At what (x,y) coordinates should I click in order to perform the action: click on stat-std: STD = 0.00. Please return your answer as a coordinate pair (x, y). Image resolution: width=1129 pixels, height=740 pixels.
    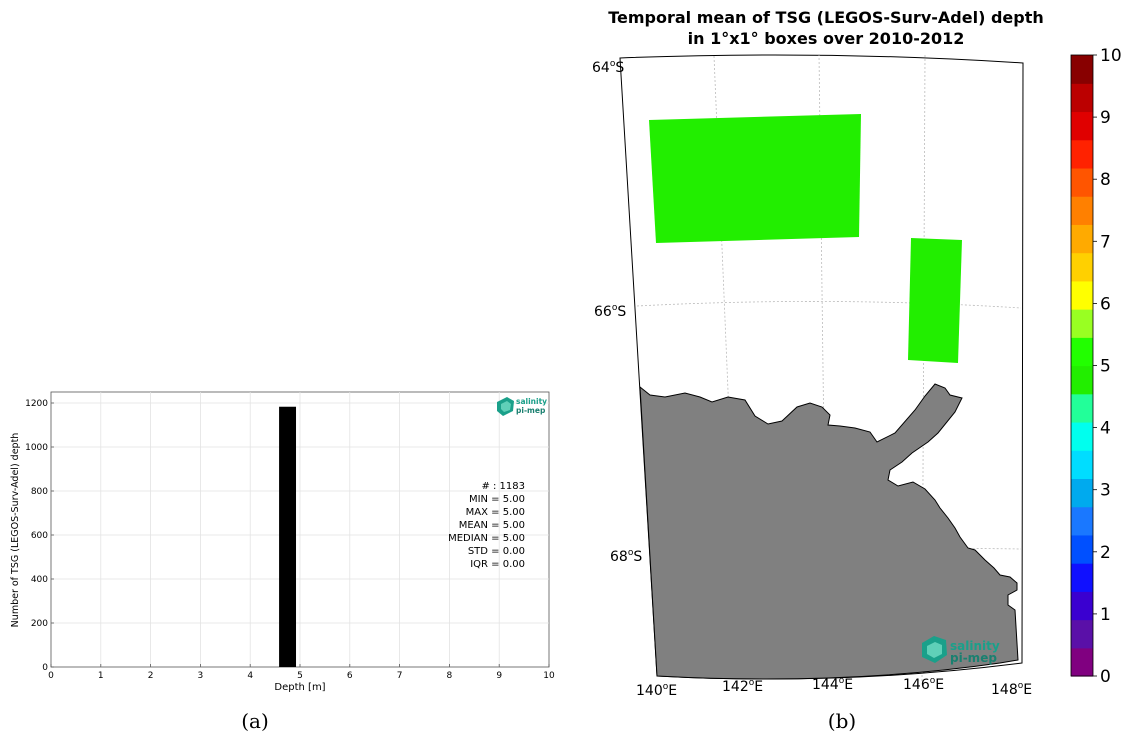
    Looking at the image, I should click on (496, 551).